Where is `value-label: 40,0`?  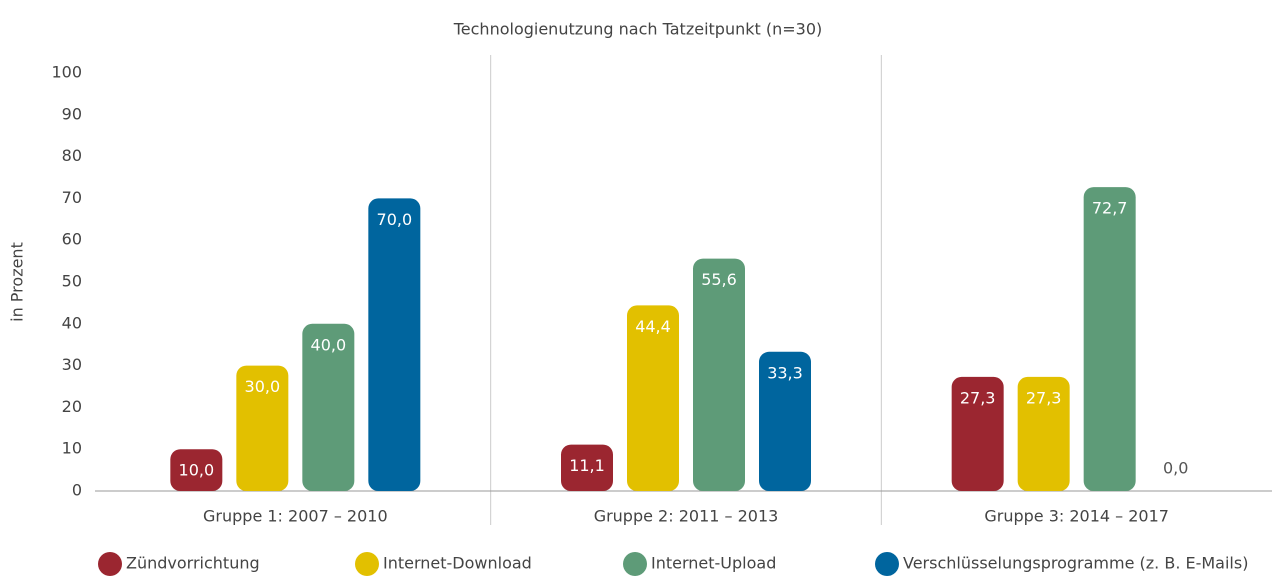 value-label: 40,0 is located at coordinates (329, 344).